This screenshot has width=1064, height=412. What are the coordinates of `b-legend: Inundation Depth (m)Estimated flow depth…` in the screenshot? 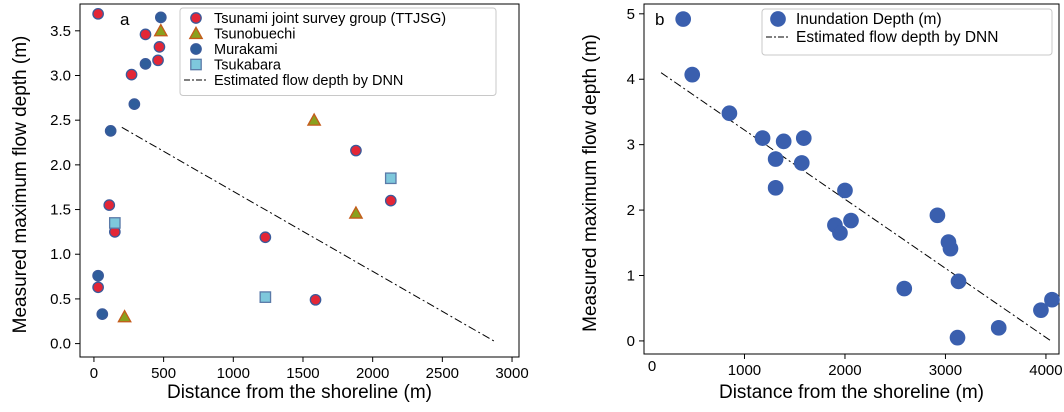 It's located at (907, 32).